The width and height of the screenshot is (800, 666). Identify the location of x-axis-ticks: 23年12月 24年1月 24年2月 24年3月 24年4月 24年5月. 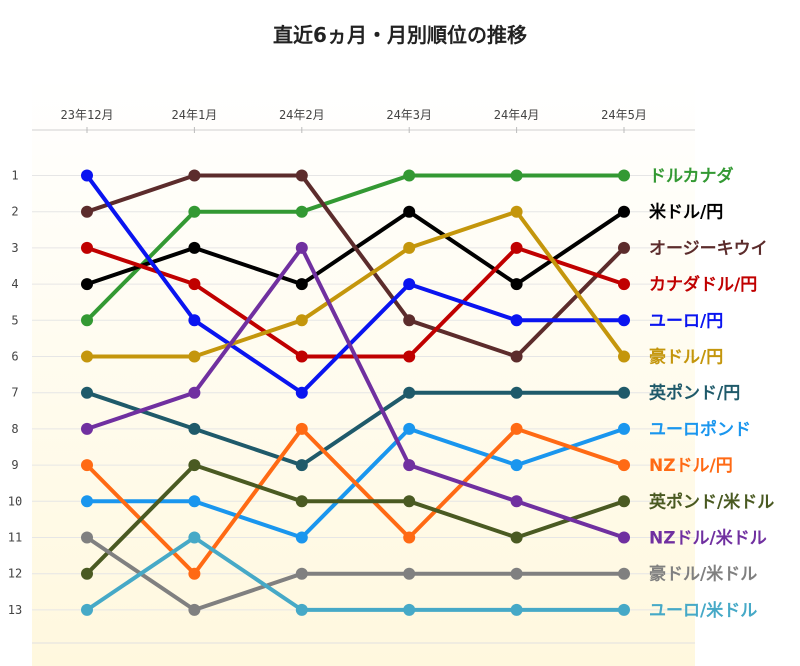
(354, 120).